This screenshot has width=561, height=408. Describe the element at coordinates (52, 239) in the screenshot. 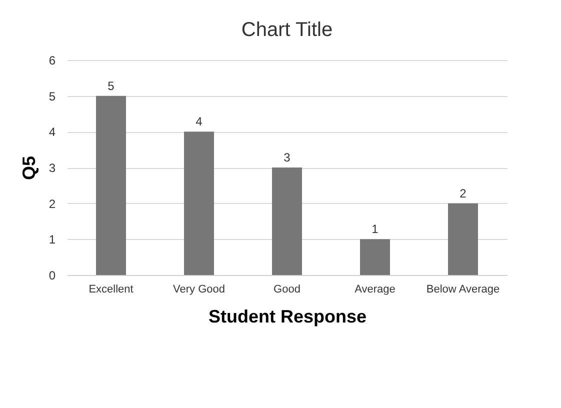

I see `y-tick-label: 1` at that location.